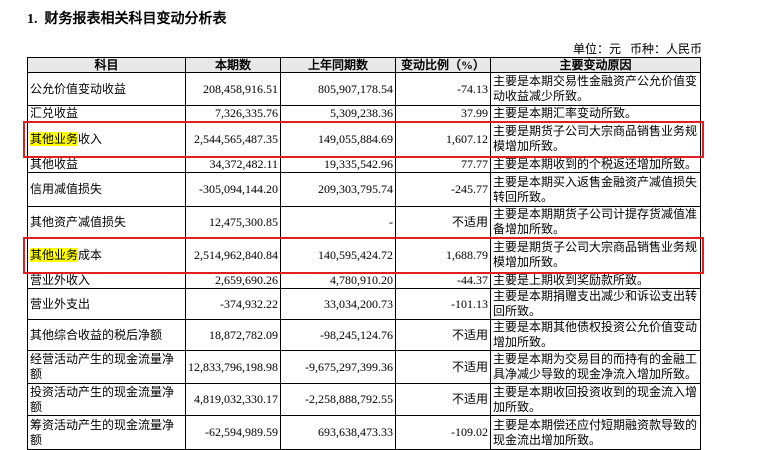 The width and height of the screenshot is (762, 450). Describe the element at coordinates (106, 222) in the screenshot. I see `cell: 其他资产减值损失` at that location.